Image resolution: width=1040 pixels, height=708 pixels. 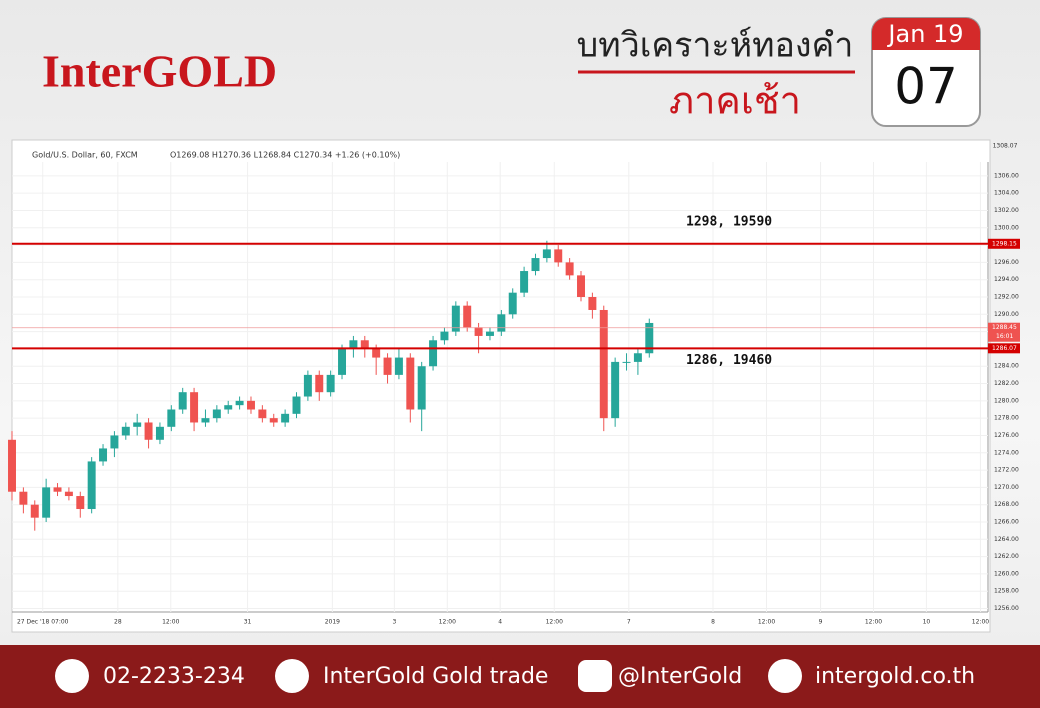 I want to click on x-tick-label: 31, so click(x=248, y=622).